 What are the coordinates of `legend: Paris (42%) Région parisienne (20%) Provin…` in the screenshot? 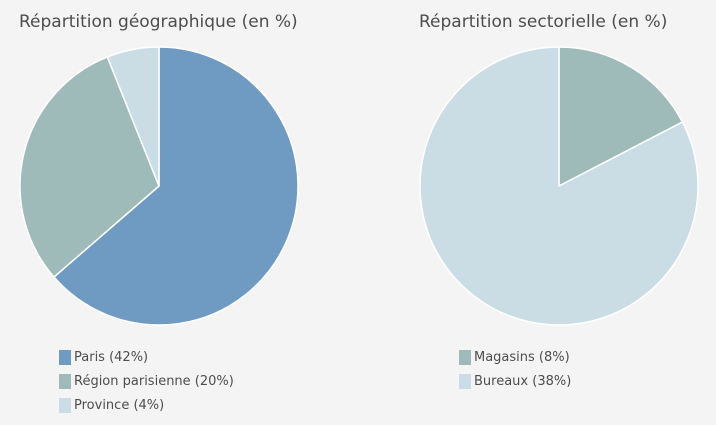 It's located at (146, 381).